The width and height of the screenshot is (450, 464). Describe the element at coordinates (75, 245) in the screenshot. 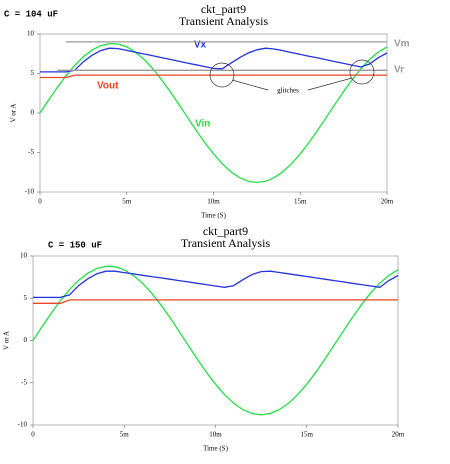

I see `chart-label: C = 150 uF` at that location.